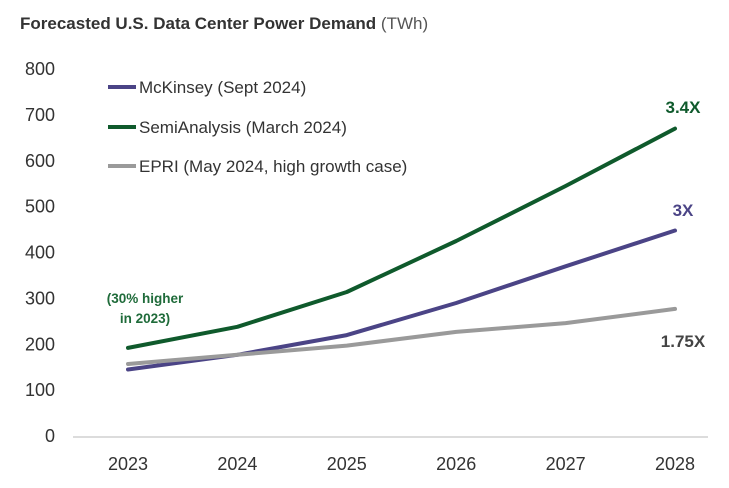  I want to click on y-tick-label: 700, so click(40, 115).